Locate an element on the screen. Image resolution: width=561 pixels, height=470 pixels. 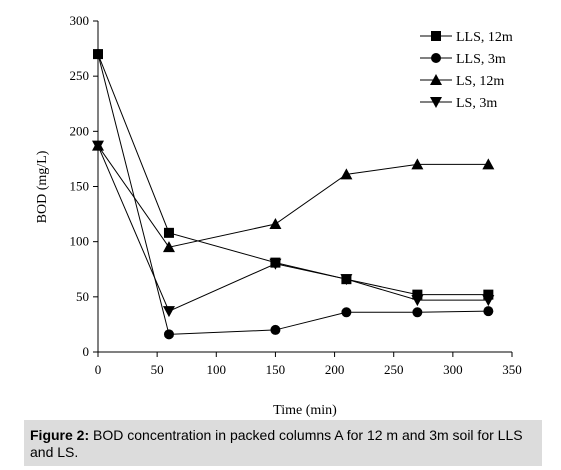
legend-label: LLS, 3m is located at coordinates (481, 59).